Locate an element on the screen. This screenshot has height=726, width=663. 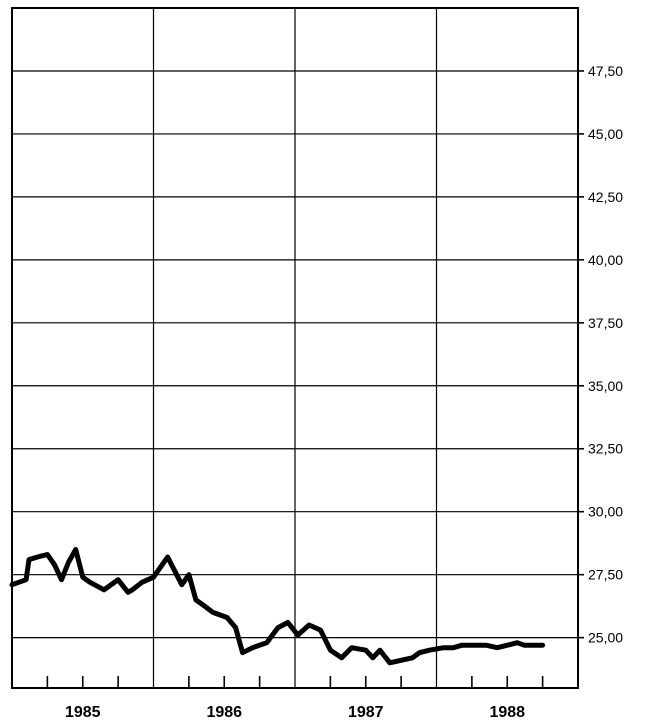
x-tick-label: 1986 is located at coordinates (224, 712).